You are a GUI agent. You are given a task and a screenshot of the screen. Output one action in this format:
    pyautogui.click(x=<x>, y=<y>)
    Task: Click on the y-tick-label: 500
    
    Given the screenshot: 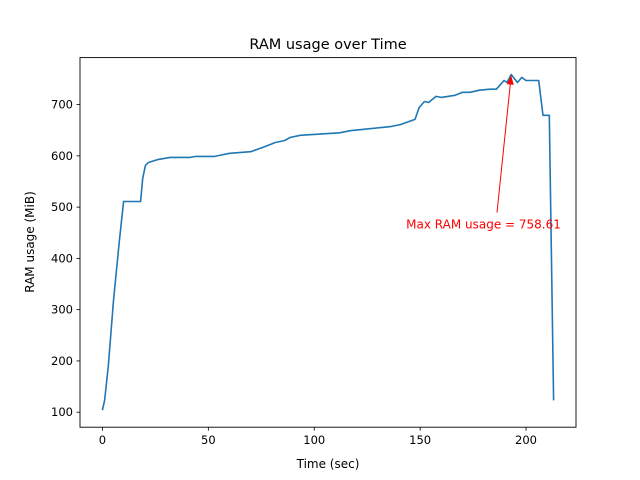 What is the action you would take?
    pyautogui.click(x=62, y=207)
    